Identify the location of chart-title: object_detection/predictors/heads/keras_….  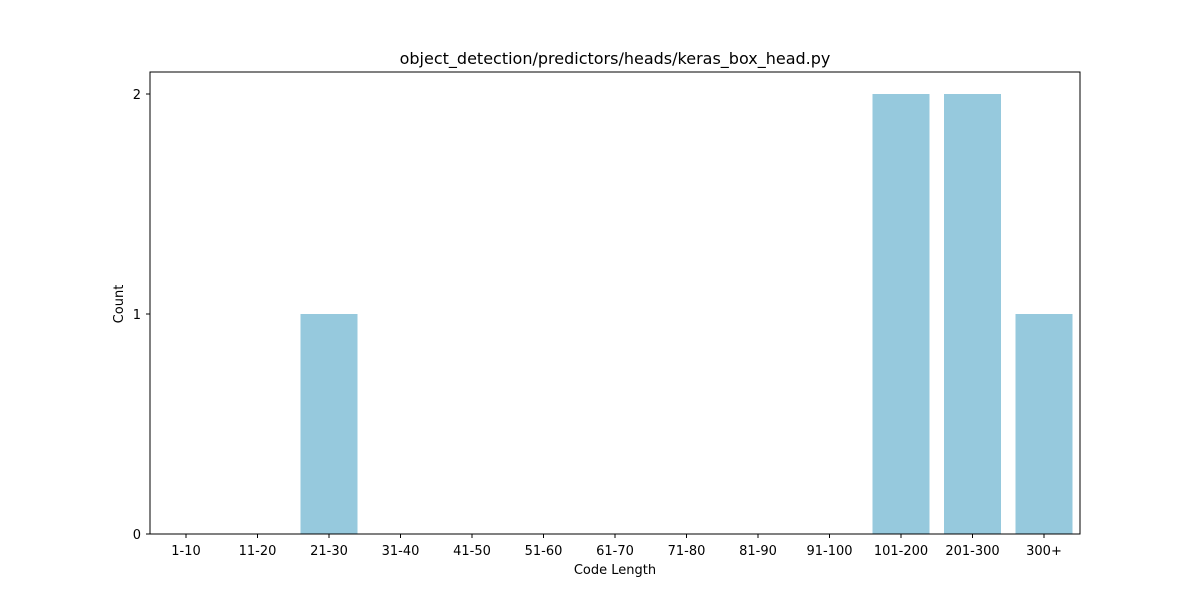
(615, 59).